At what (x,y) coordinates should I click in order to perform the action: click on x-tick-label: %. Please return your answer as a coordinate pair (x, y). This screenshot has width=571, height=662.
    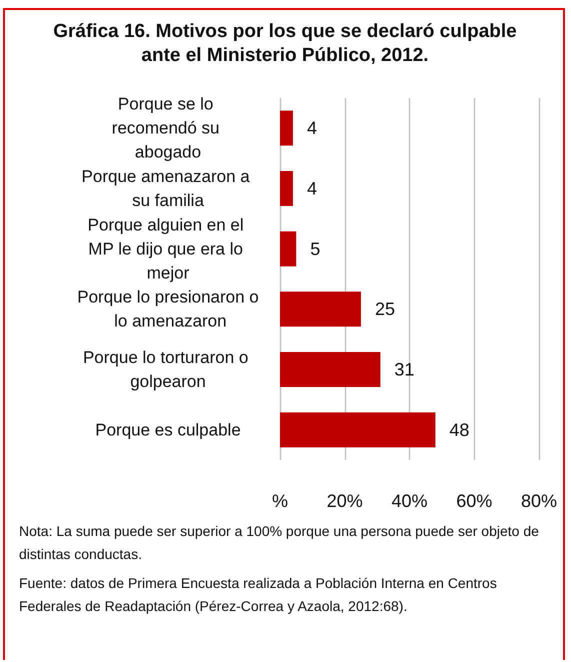
    Looking at the image, I should click on (280, 501).